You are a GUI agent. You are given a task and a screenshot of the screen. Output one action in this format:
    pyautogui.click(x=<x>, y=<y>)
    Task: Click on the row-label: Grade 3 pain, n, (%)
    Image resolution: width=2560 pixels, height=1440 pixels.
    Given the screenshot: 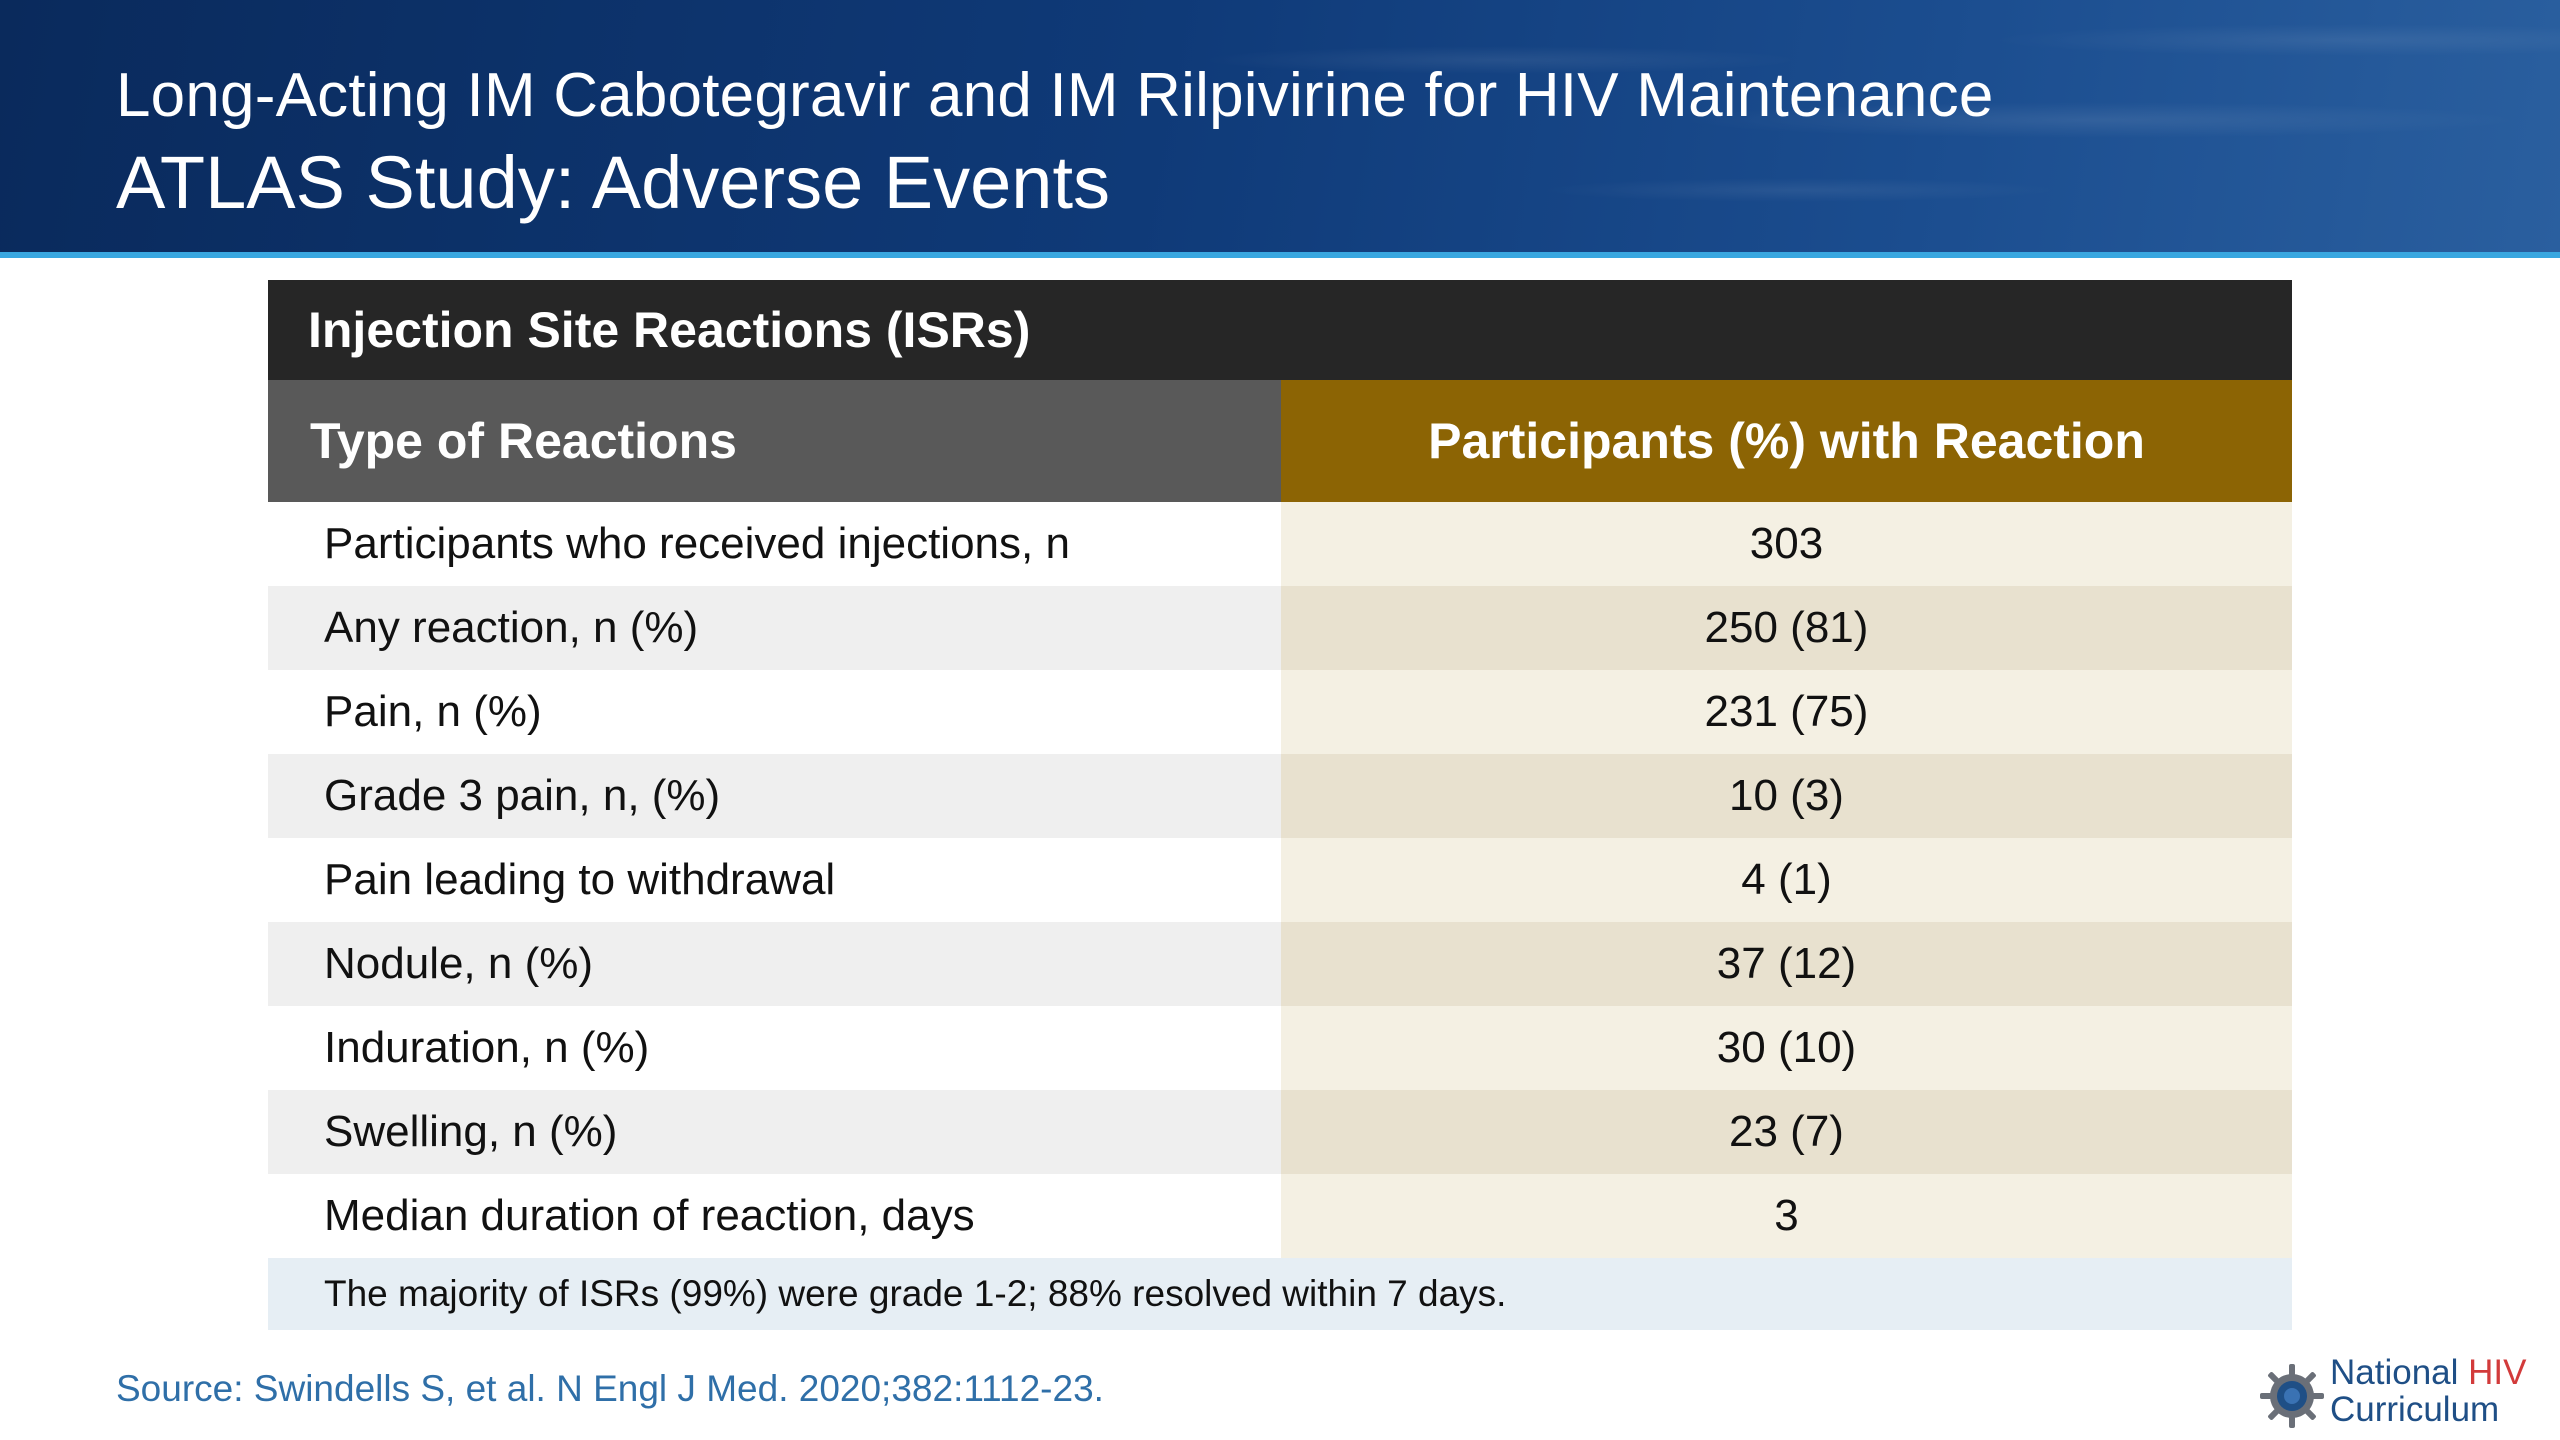 What is the action you would take?
    pyautogui.click(x=774, y=796)
    